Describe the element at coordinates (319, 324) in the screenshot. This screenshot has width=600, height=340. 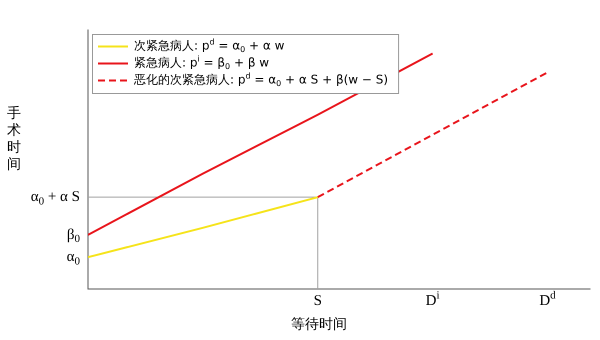
I see `x-axis-title: 等待时间` at that location.